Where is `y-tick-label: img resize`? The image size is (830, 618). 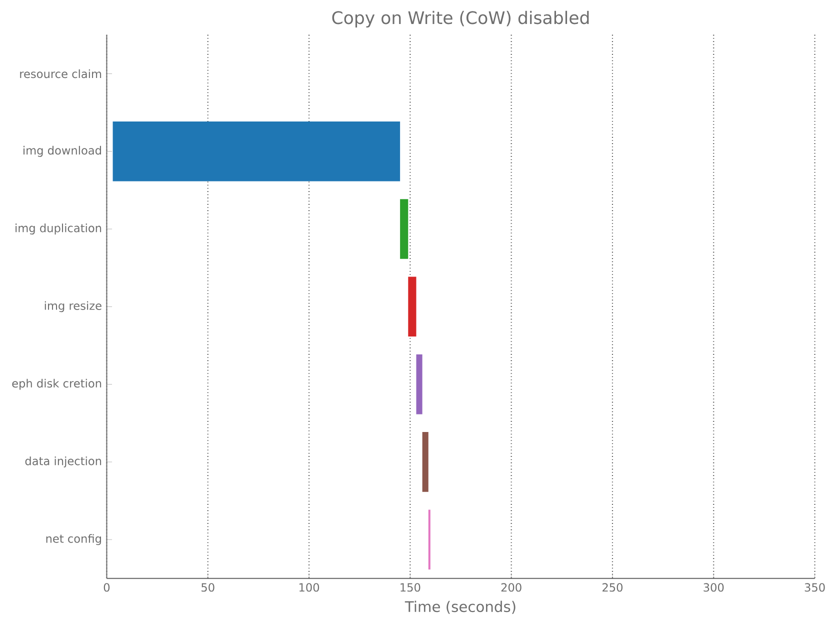
y-tick-label: img resize is located at coordinates (73, 306).